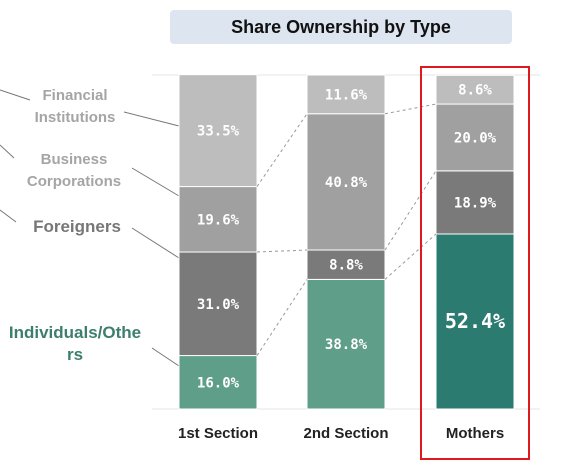  I want to click on value-label: 18.9%, so click(475, 203).